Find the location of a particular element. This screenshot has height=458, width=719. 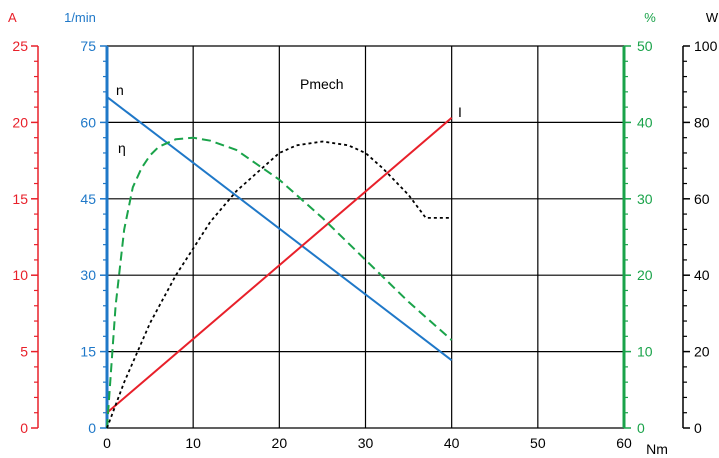

y-tick-label-pct: 30 is located at coordinates (645, 199).